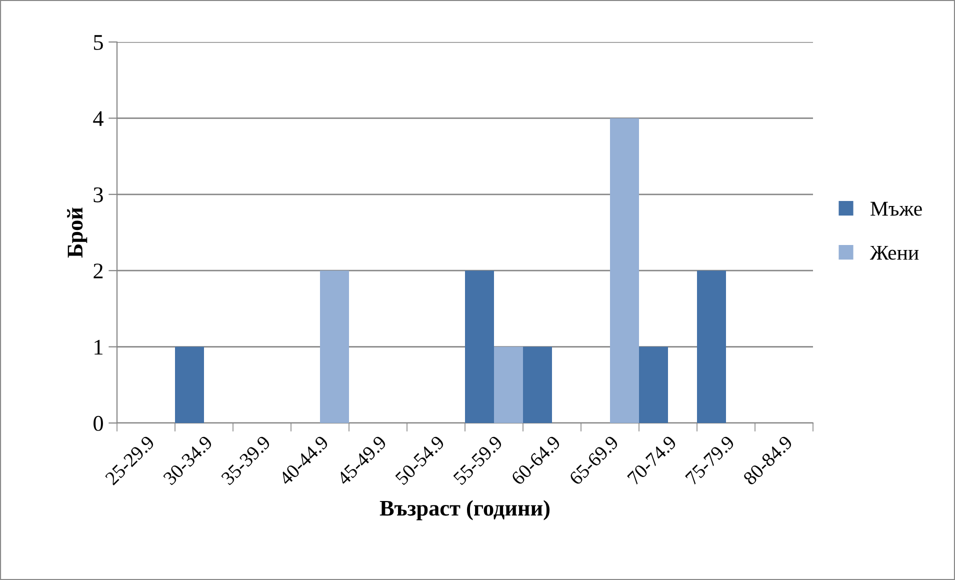 This screenshot has height=580, width=955. I want to click on y-tick-label: 5, so click(98, 42).